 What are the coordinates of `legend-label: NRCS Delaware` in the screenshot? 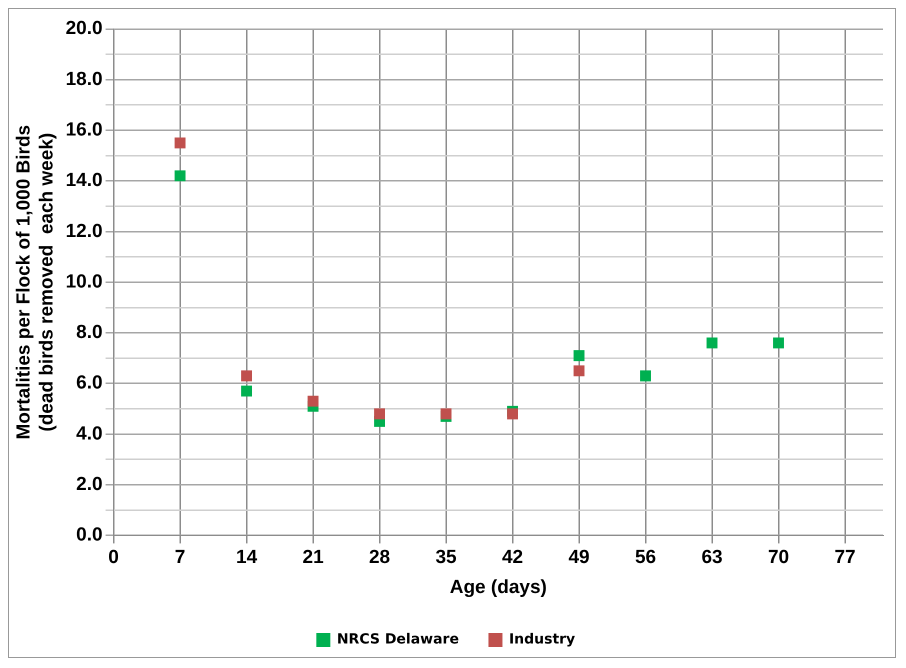 It's located at (397, 640).